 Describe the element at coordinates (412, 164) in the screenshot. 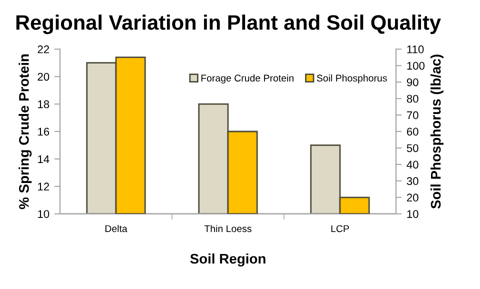

I see `y2-tick-label: 40` at that location.